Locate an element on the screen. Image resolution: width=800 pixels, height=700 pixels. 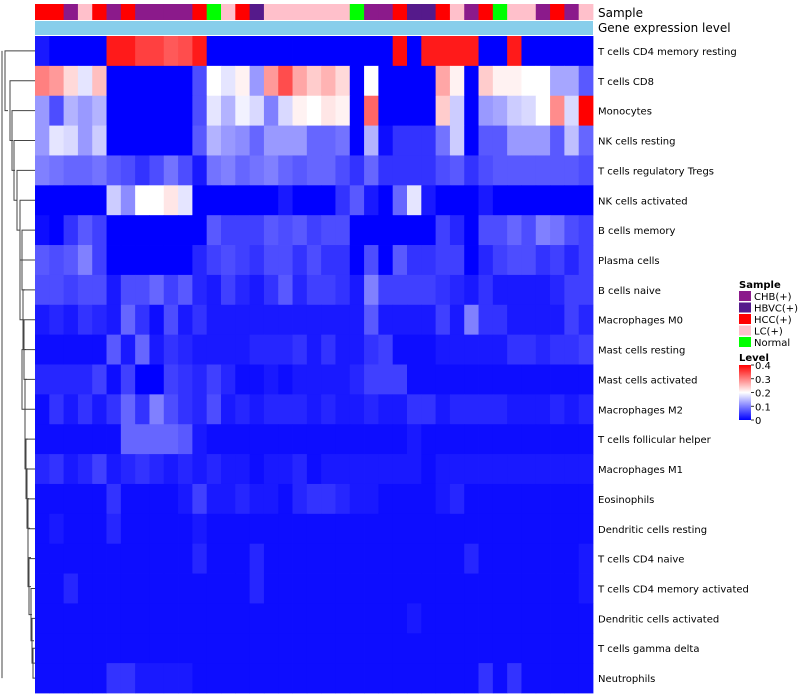
row-label: NK cells resting is located at coordinates (636, 142).